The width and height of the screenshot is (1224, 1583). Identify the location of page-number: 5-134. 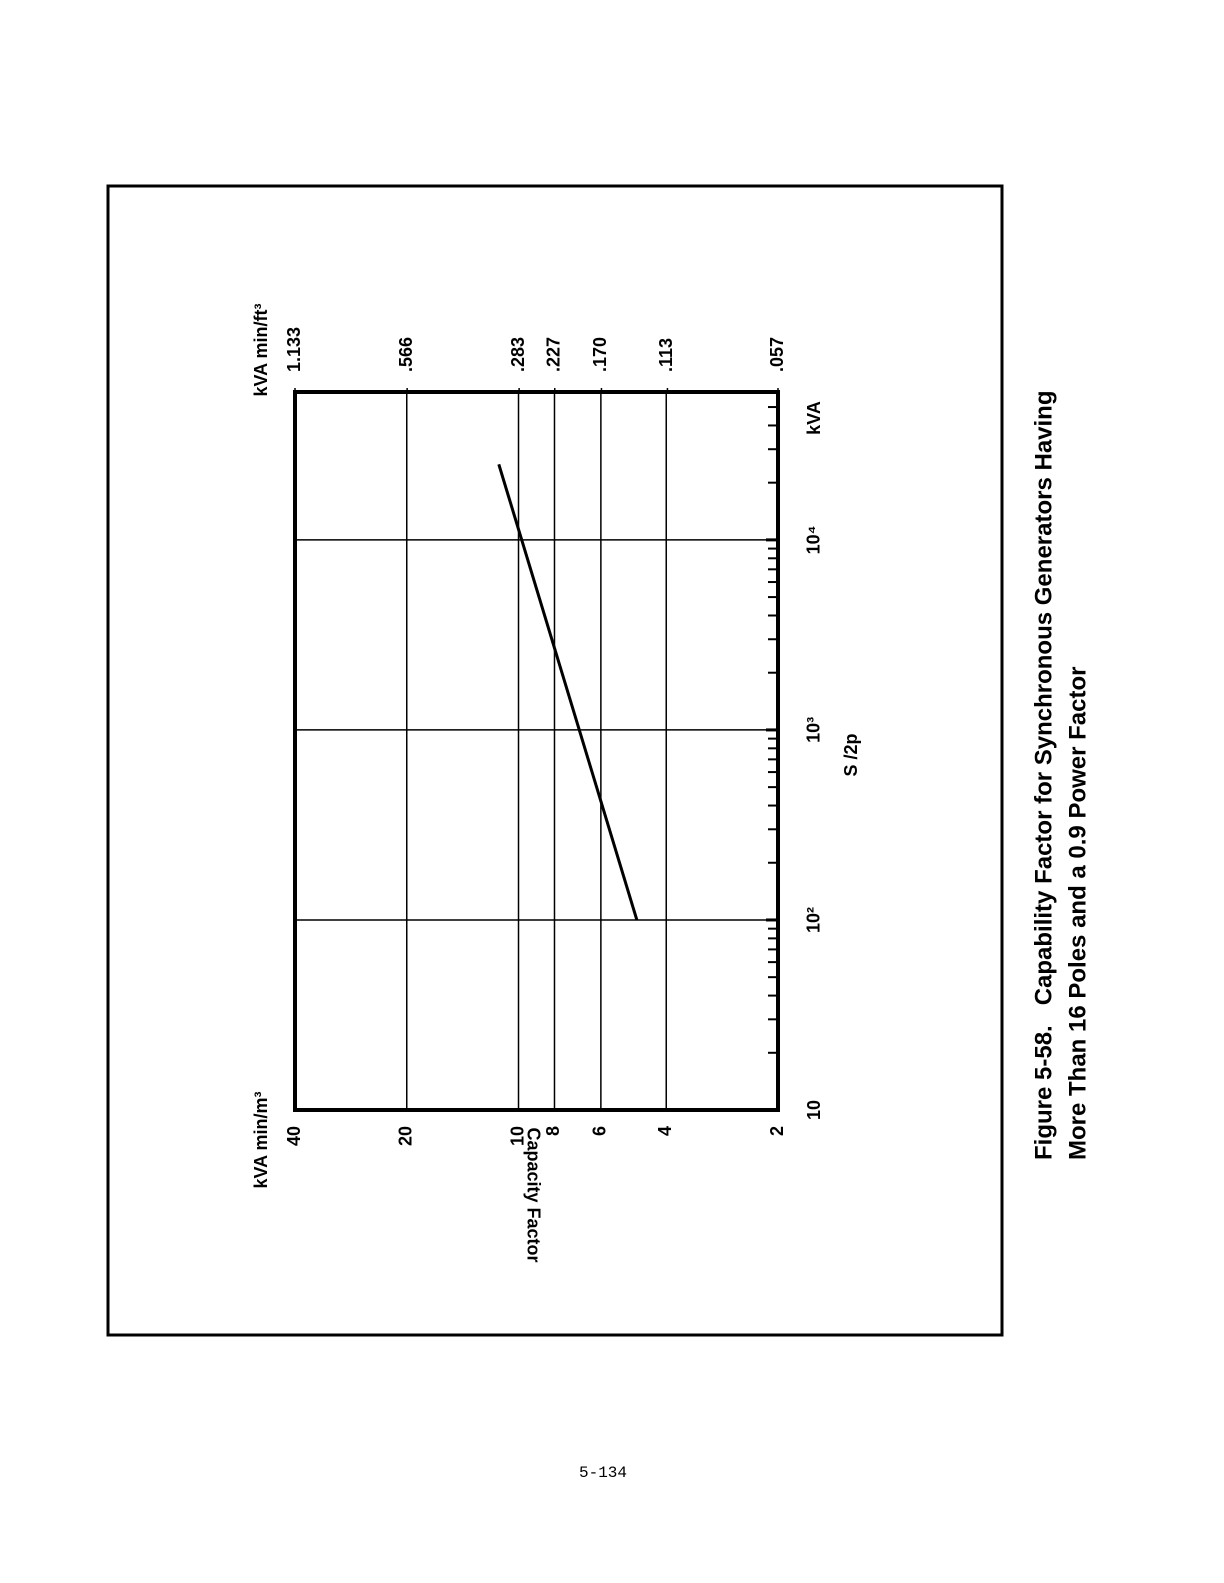
(603, 1473).